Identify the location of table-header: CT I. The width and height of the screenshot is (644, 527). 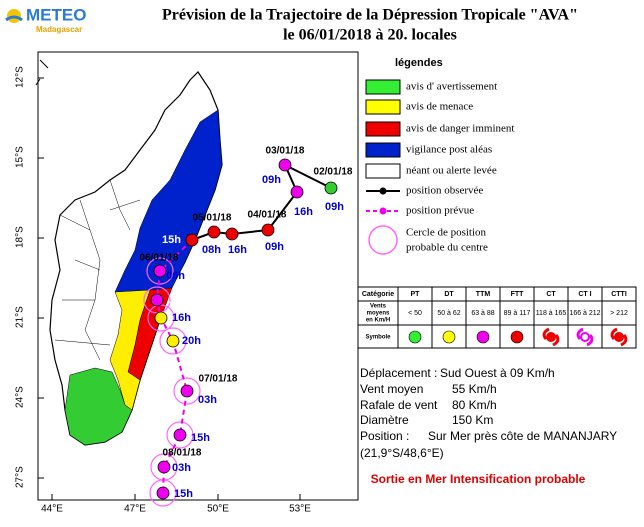
(584, 294).